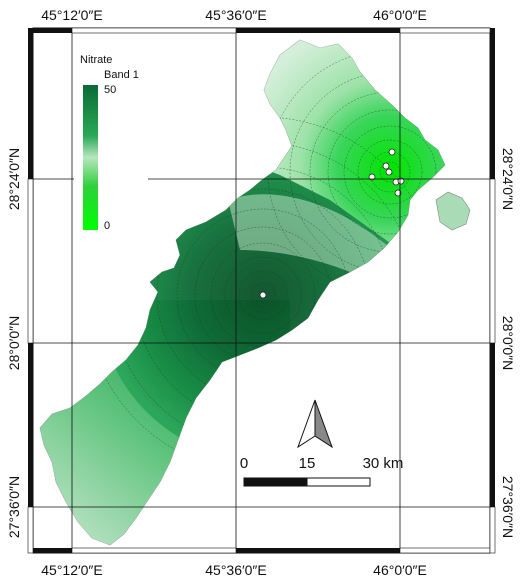 This screenshot has width=520, height=585. I want to click on left-coordinate-labels: 28°24′0″N 28°0′0″N 27°36′0″N, so click(14, 343).